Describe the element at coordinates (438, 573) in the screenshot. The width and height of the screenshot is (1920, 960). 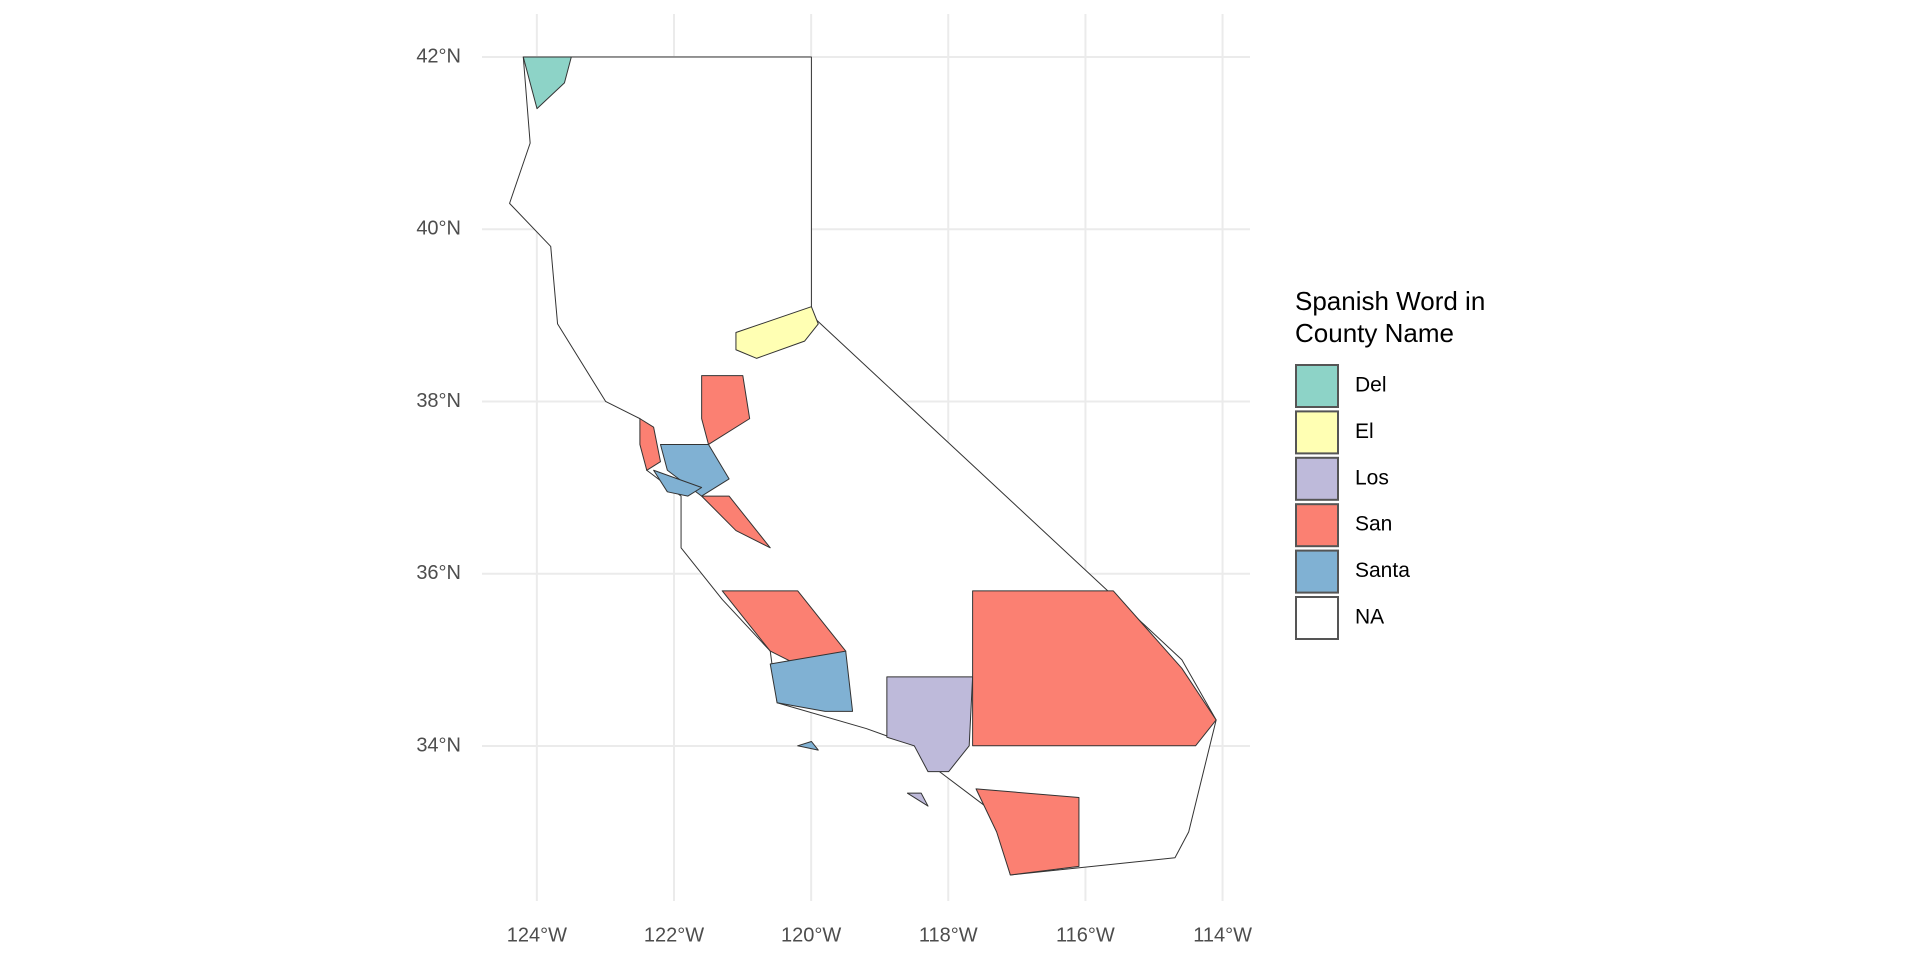
I see `y-tick-label: 36°N` at that location.